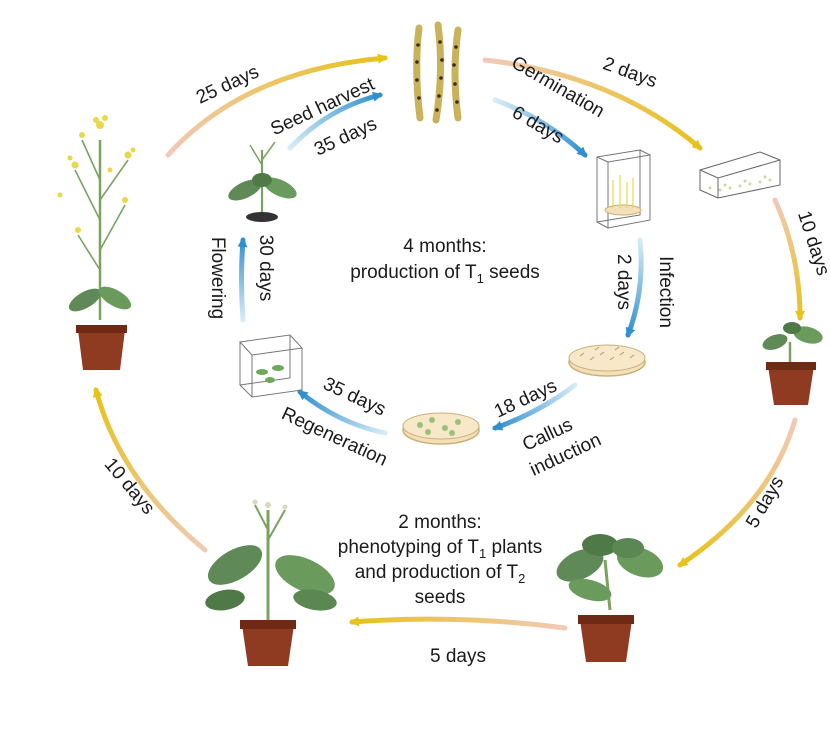 This screenshot has width=830, height=730. Describe the element at coordinates (623, 189) in the screenshot. I see `germination-box-illustration` at that location.